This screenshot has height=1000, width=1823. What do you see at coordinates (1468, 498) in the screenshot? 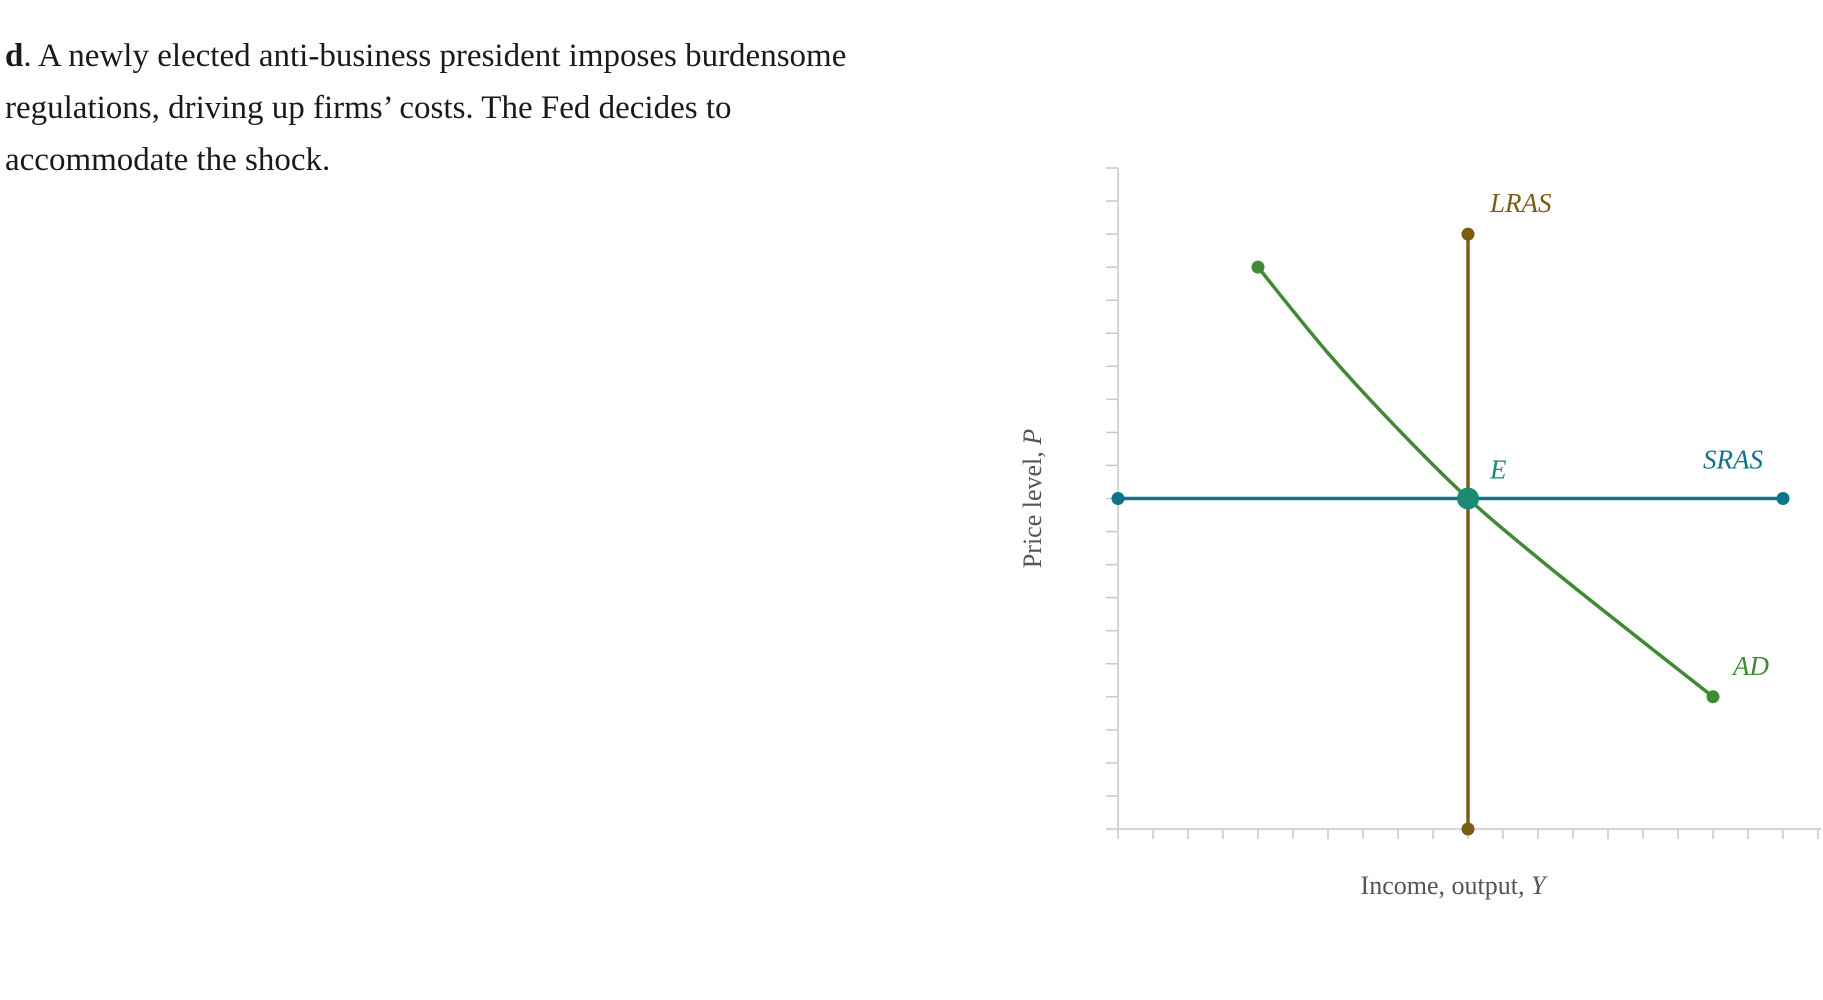
I see `equilibrium-point-e` at bounding box center [1468, 498].